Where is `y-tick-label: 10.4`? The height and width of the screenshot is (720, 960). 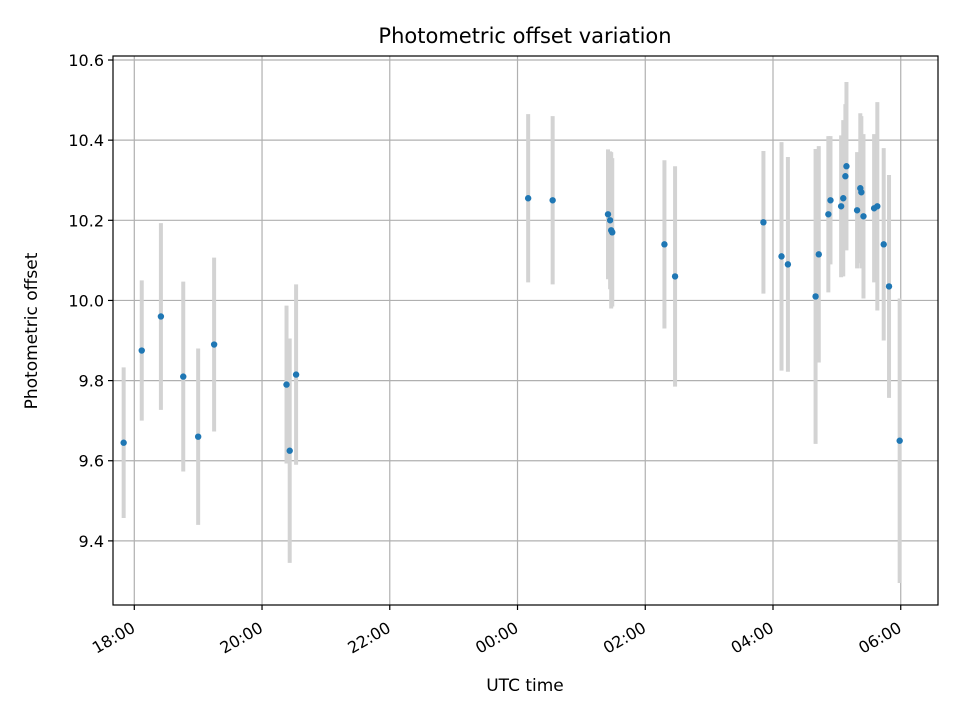
y-tick-label: 10.4 is located at coordinates (86, 140).